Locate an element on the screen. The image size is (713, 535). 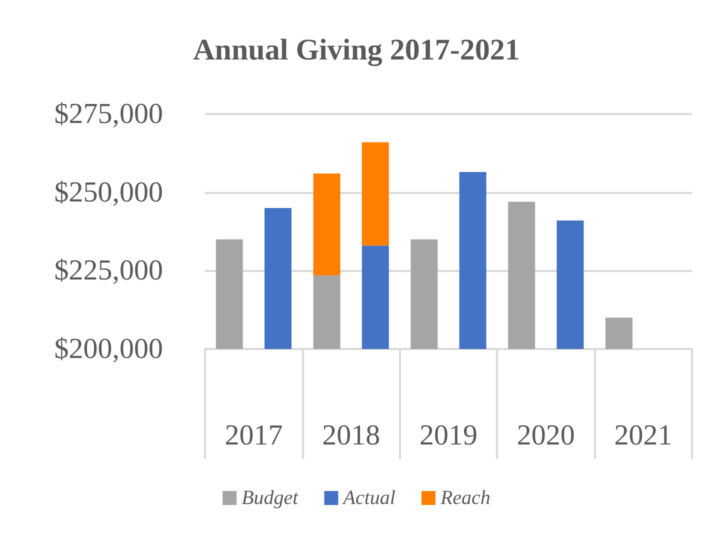
y-tick-label: $200,000 is located at coordinates (108, 349).